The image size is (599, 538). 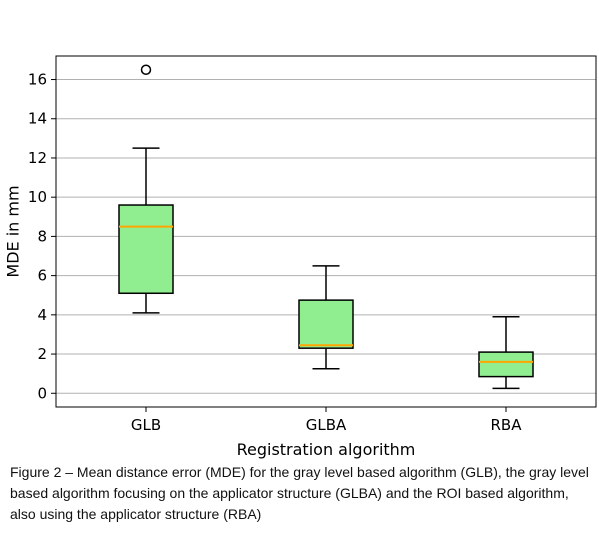 I want to click on y-tick-label: 4, so click(x=42, y=315).